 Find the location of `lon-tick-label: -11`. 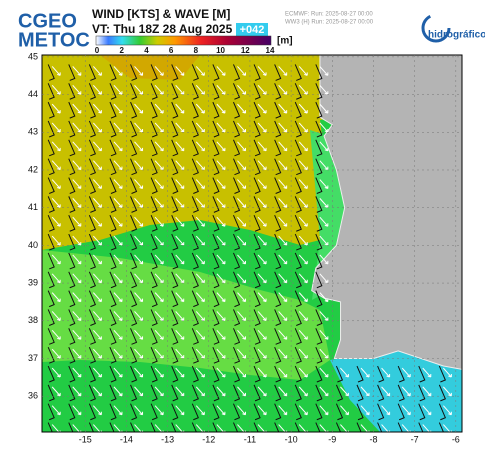

lon-tick-label: -11 is located at coordinates (250, 439).